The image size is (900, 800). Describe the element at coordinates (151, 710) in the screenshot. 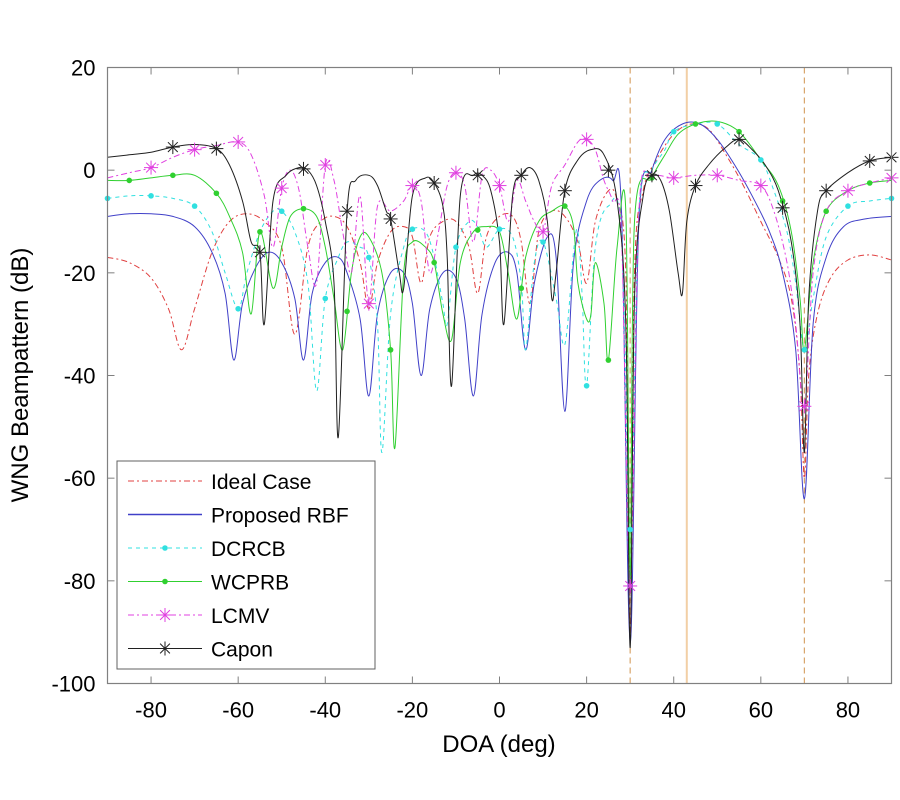

I see `x-tick-label: -80` at that location.